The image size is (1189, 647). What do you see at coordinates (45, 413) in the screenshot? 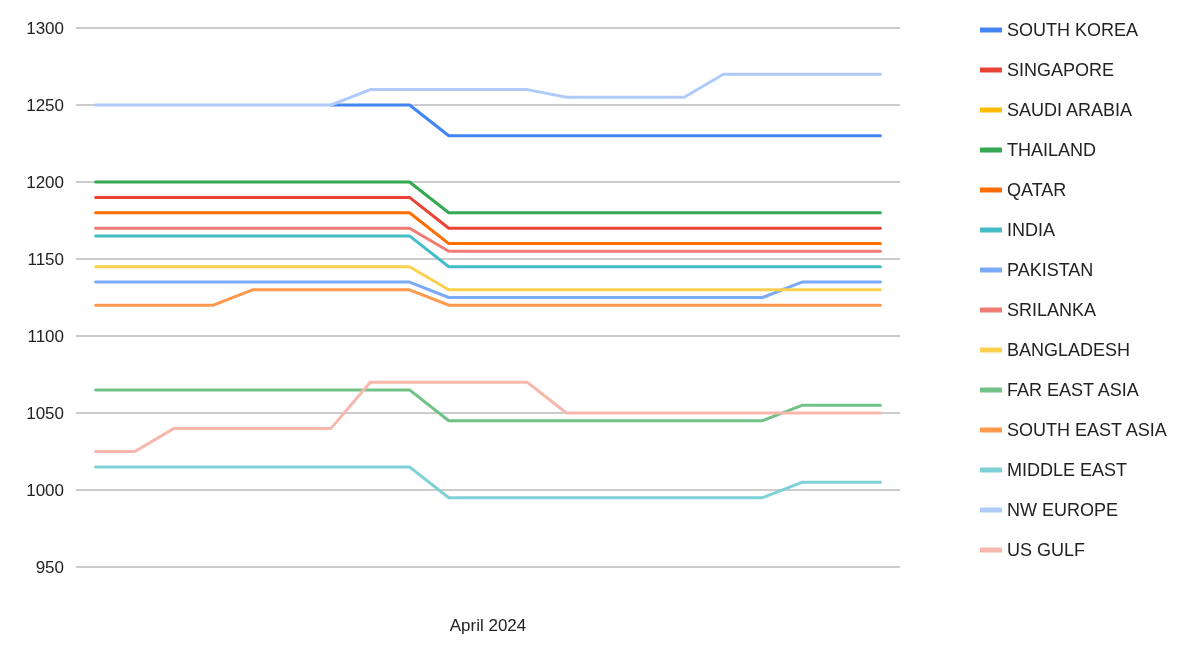
I see `y-tick-label: 1050` at bounding box center [45, 413].